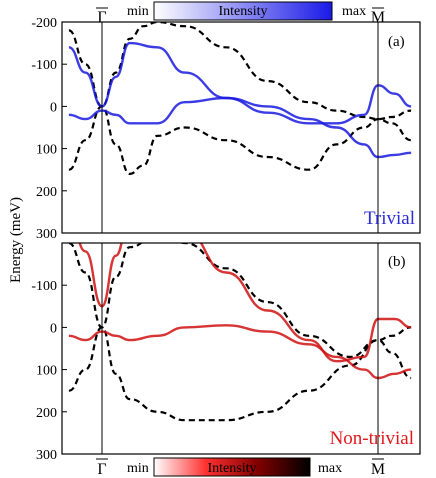  I want to click on colorbar-top-min-label: min, so click(138, 11).